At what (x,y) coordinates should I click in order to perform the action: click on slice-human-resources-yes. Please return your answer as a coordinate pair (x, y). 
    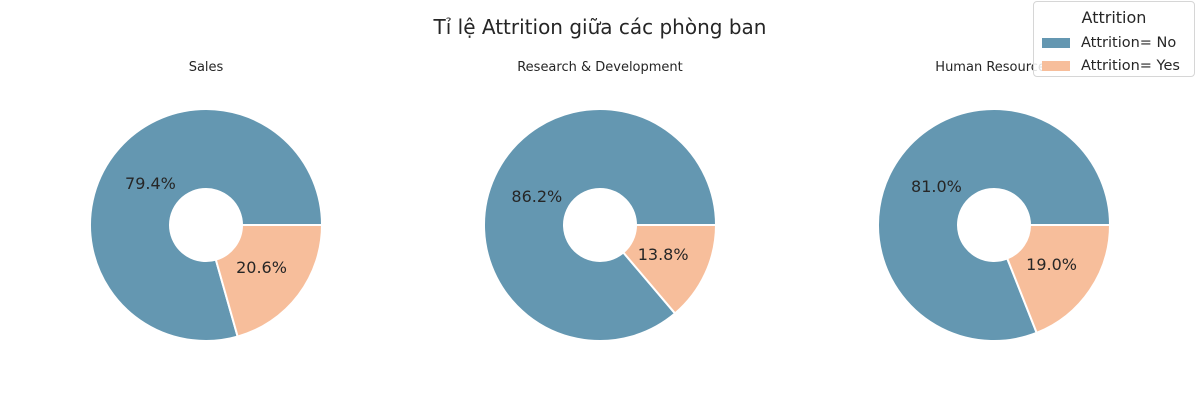
    Looking at the image, I should click on (1058, 279).